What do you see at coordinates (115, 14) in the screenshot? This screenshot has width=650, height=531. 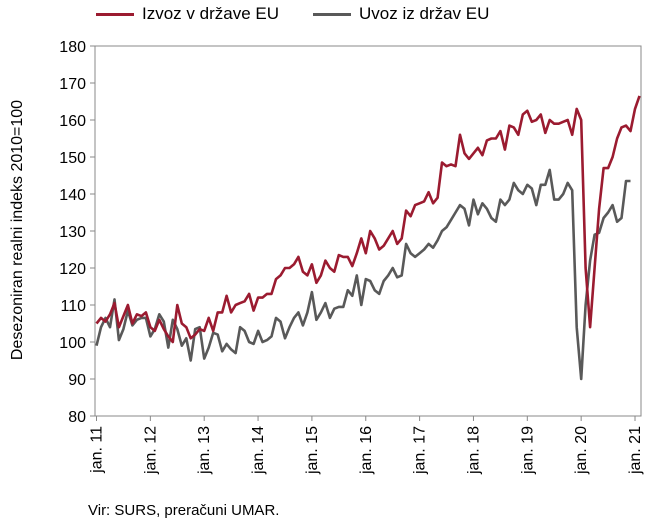 I see `legend-swatch-export` at bounding box center [115, 14].